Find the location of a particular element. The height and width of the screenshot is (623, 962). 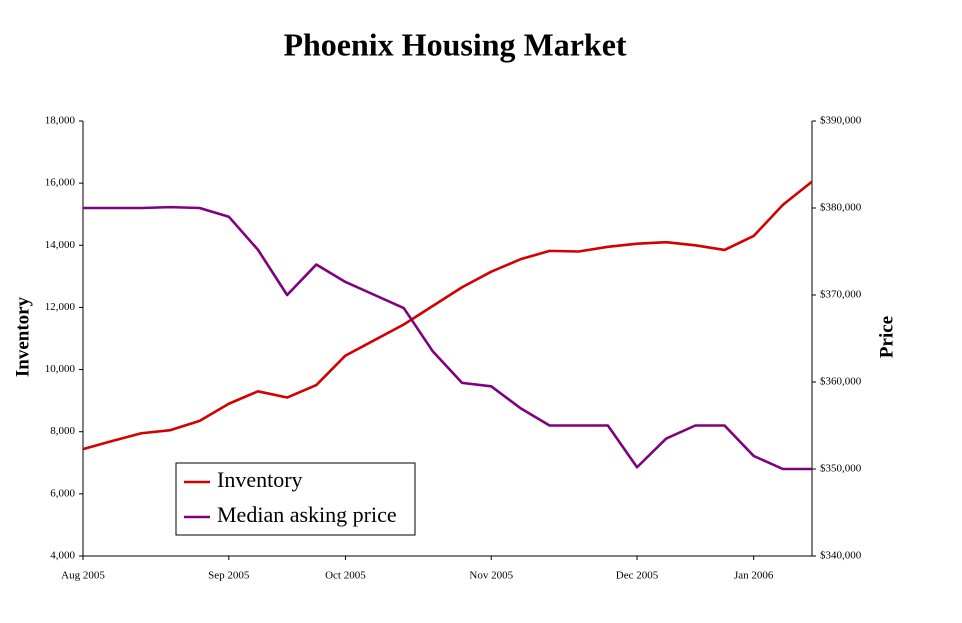

y-tick-label: 8,000 is located at coordinates (62, 431).